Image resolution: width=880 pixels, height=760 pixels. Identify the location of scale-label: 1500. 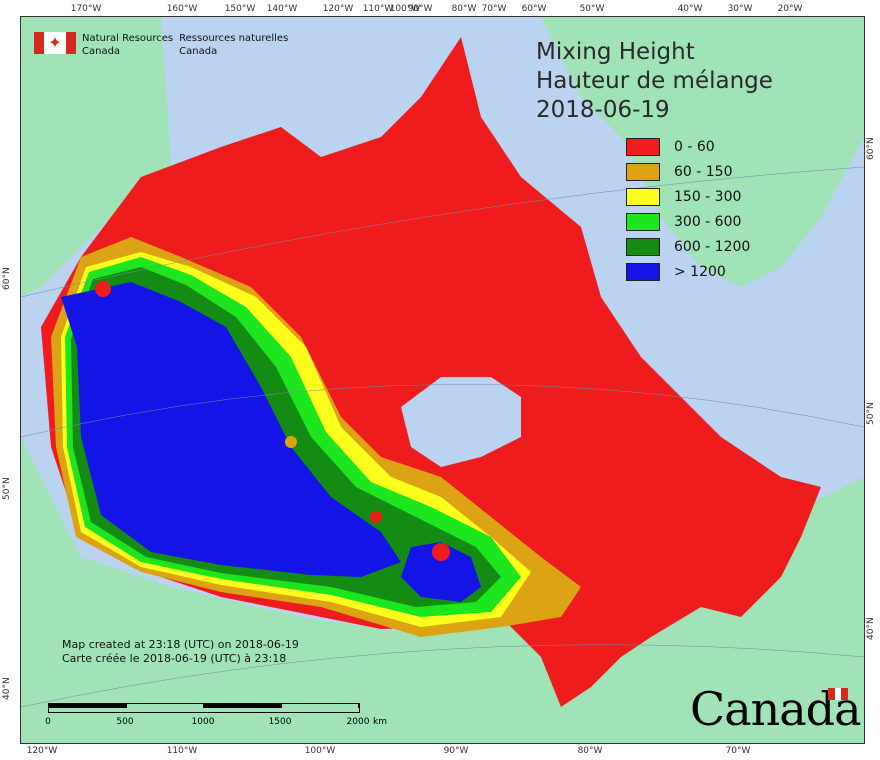
(280, 722).